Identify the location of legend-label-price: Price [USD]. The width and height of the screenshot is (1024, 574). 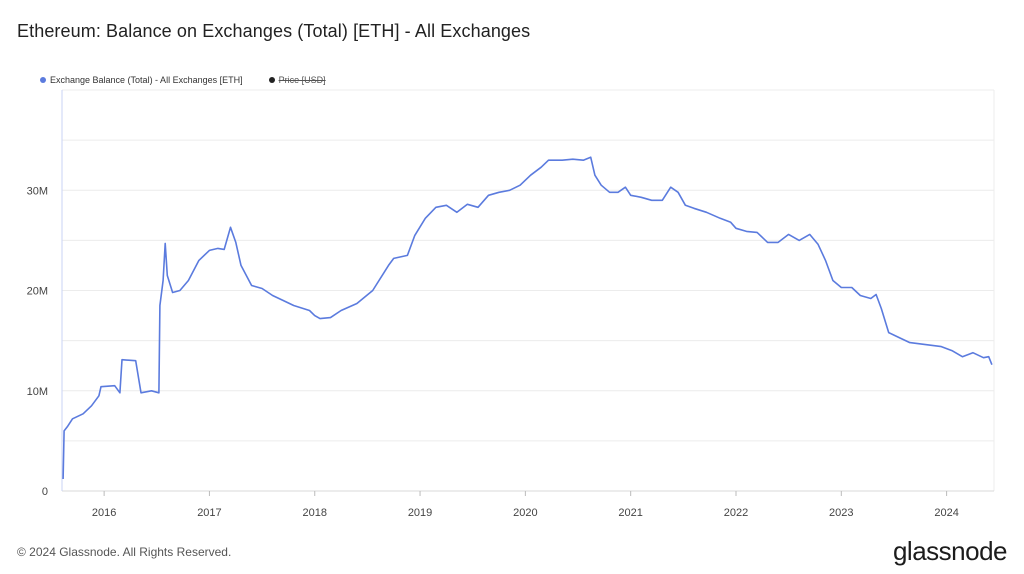
(302, 80).